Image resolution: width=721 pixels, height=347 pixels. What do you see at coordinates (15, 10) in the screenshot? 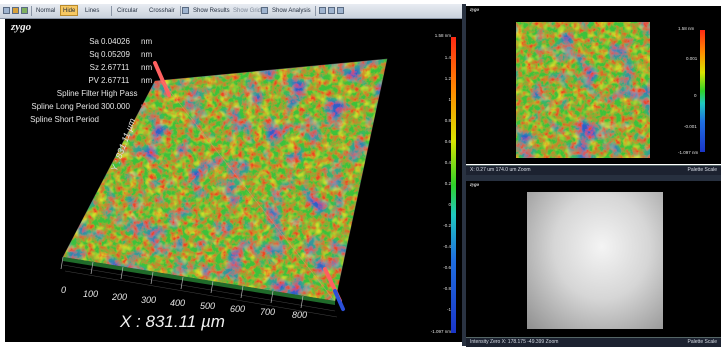
I see `palette-icon` at bounding box center [15, 10].